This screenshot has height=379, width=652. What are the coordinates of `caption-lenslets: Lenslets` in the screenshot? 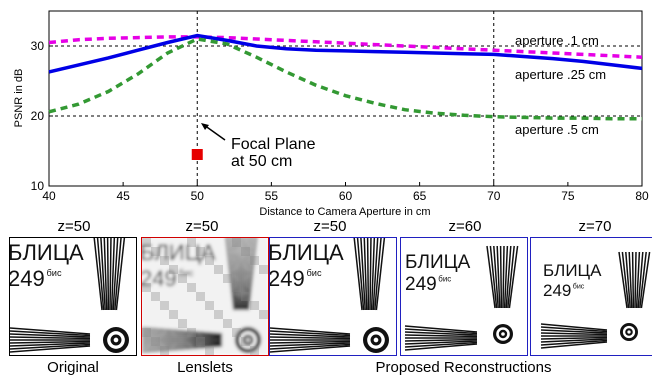 It's located at (205, 367).